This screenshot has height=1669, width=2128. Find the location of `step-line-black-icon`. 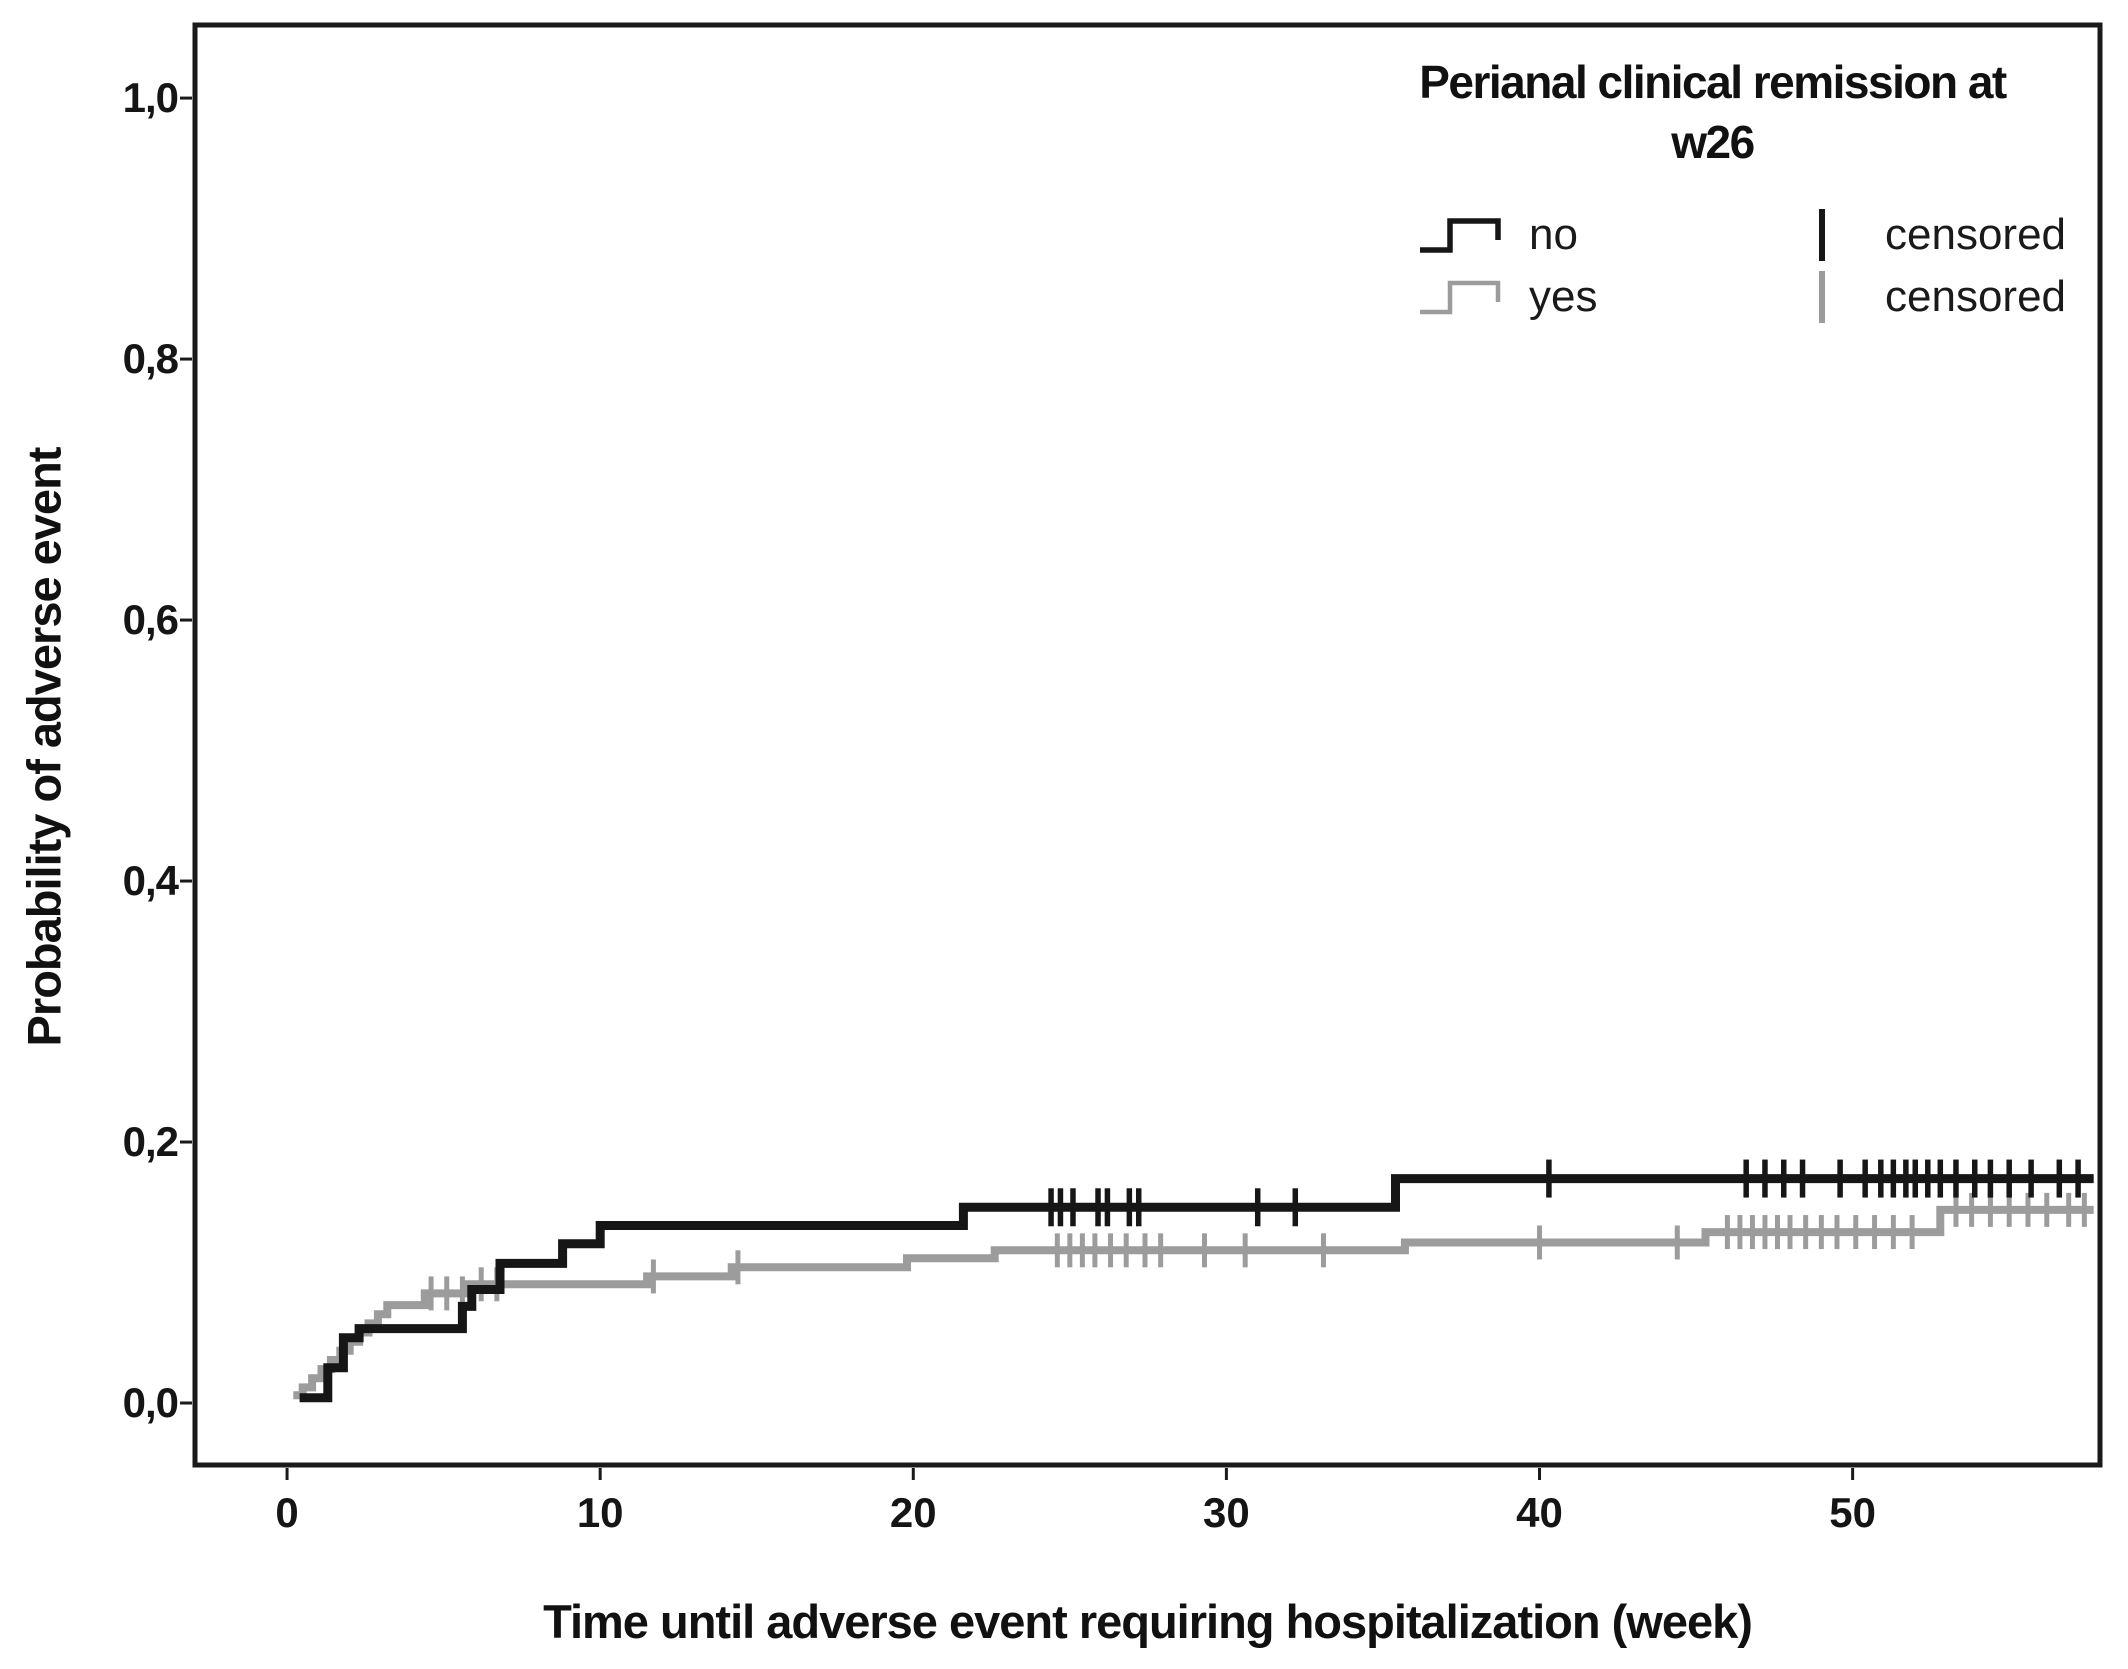

step-line-black-icon is located at coordinates (1460, 235).